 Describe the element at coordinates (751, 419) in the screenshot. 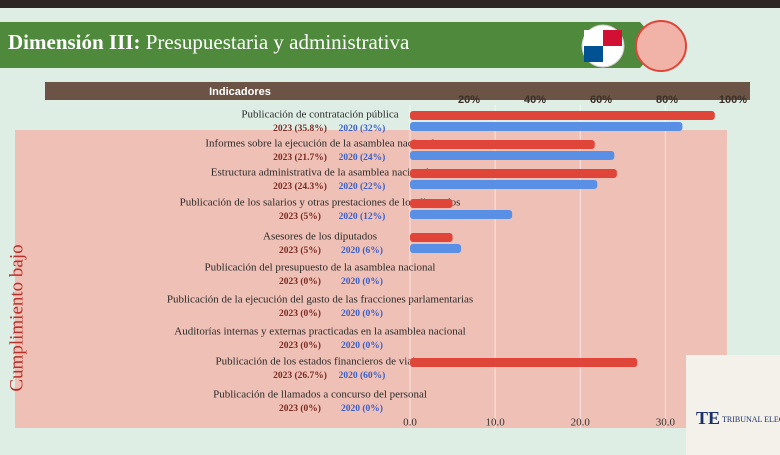

I see `logo-text: TRIBUNAL ELECTORAL` at that location.